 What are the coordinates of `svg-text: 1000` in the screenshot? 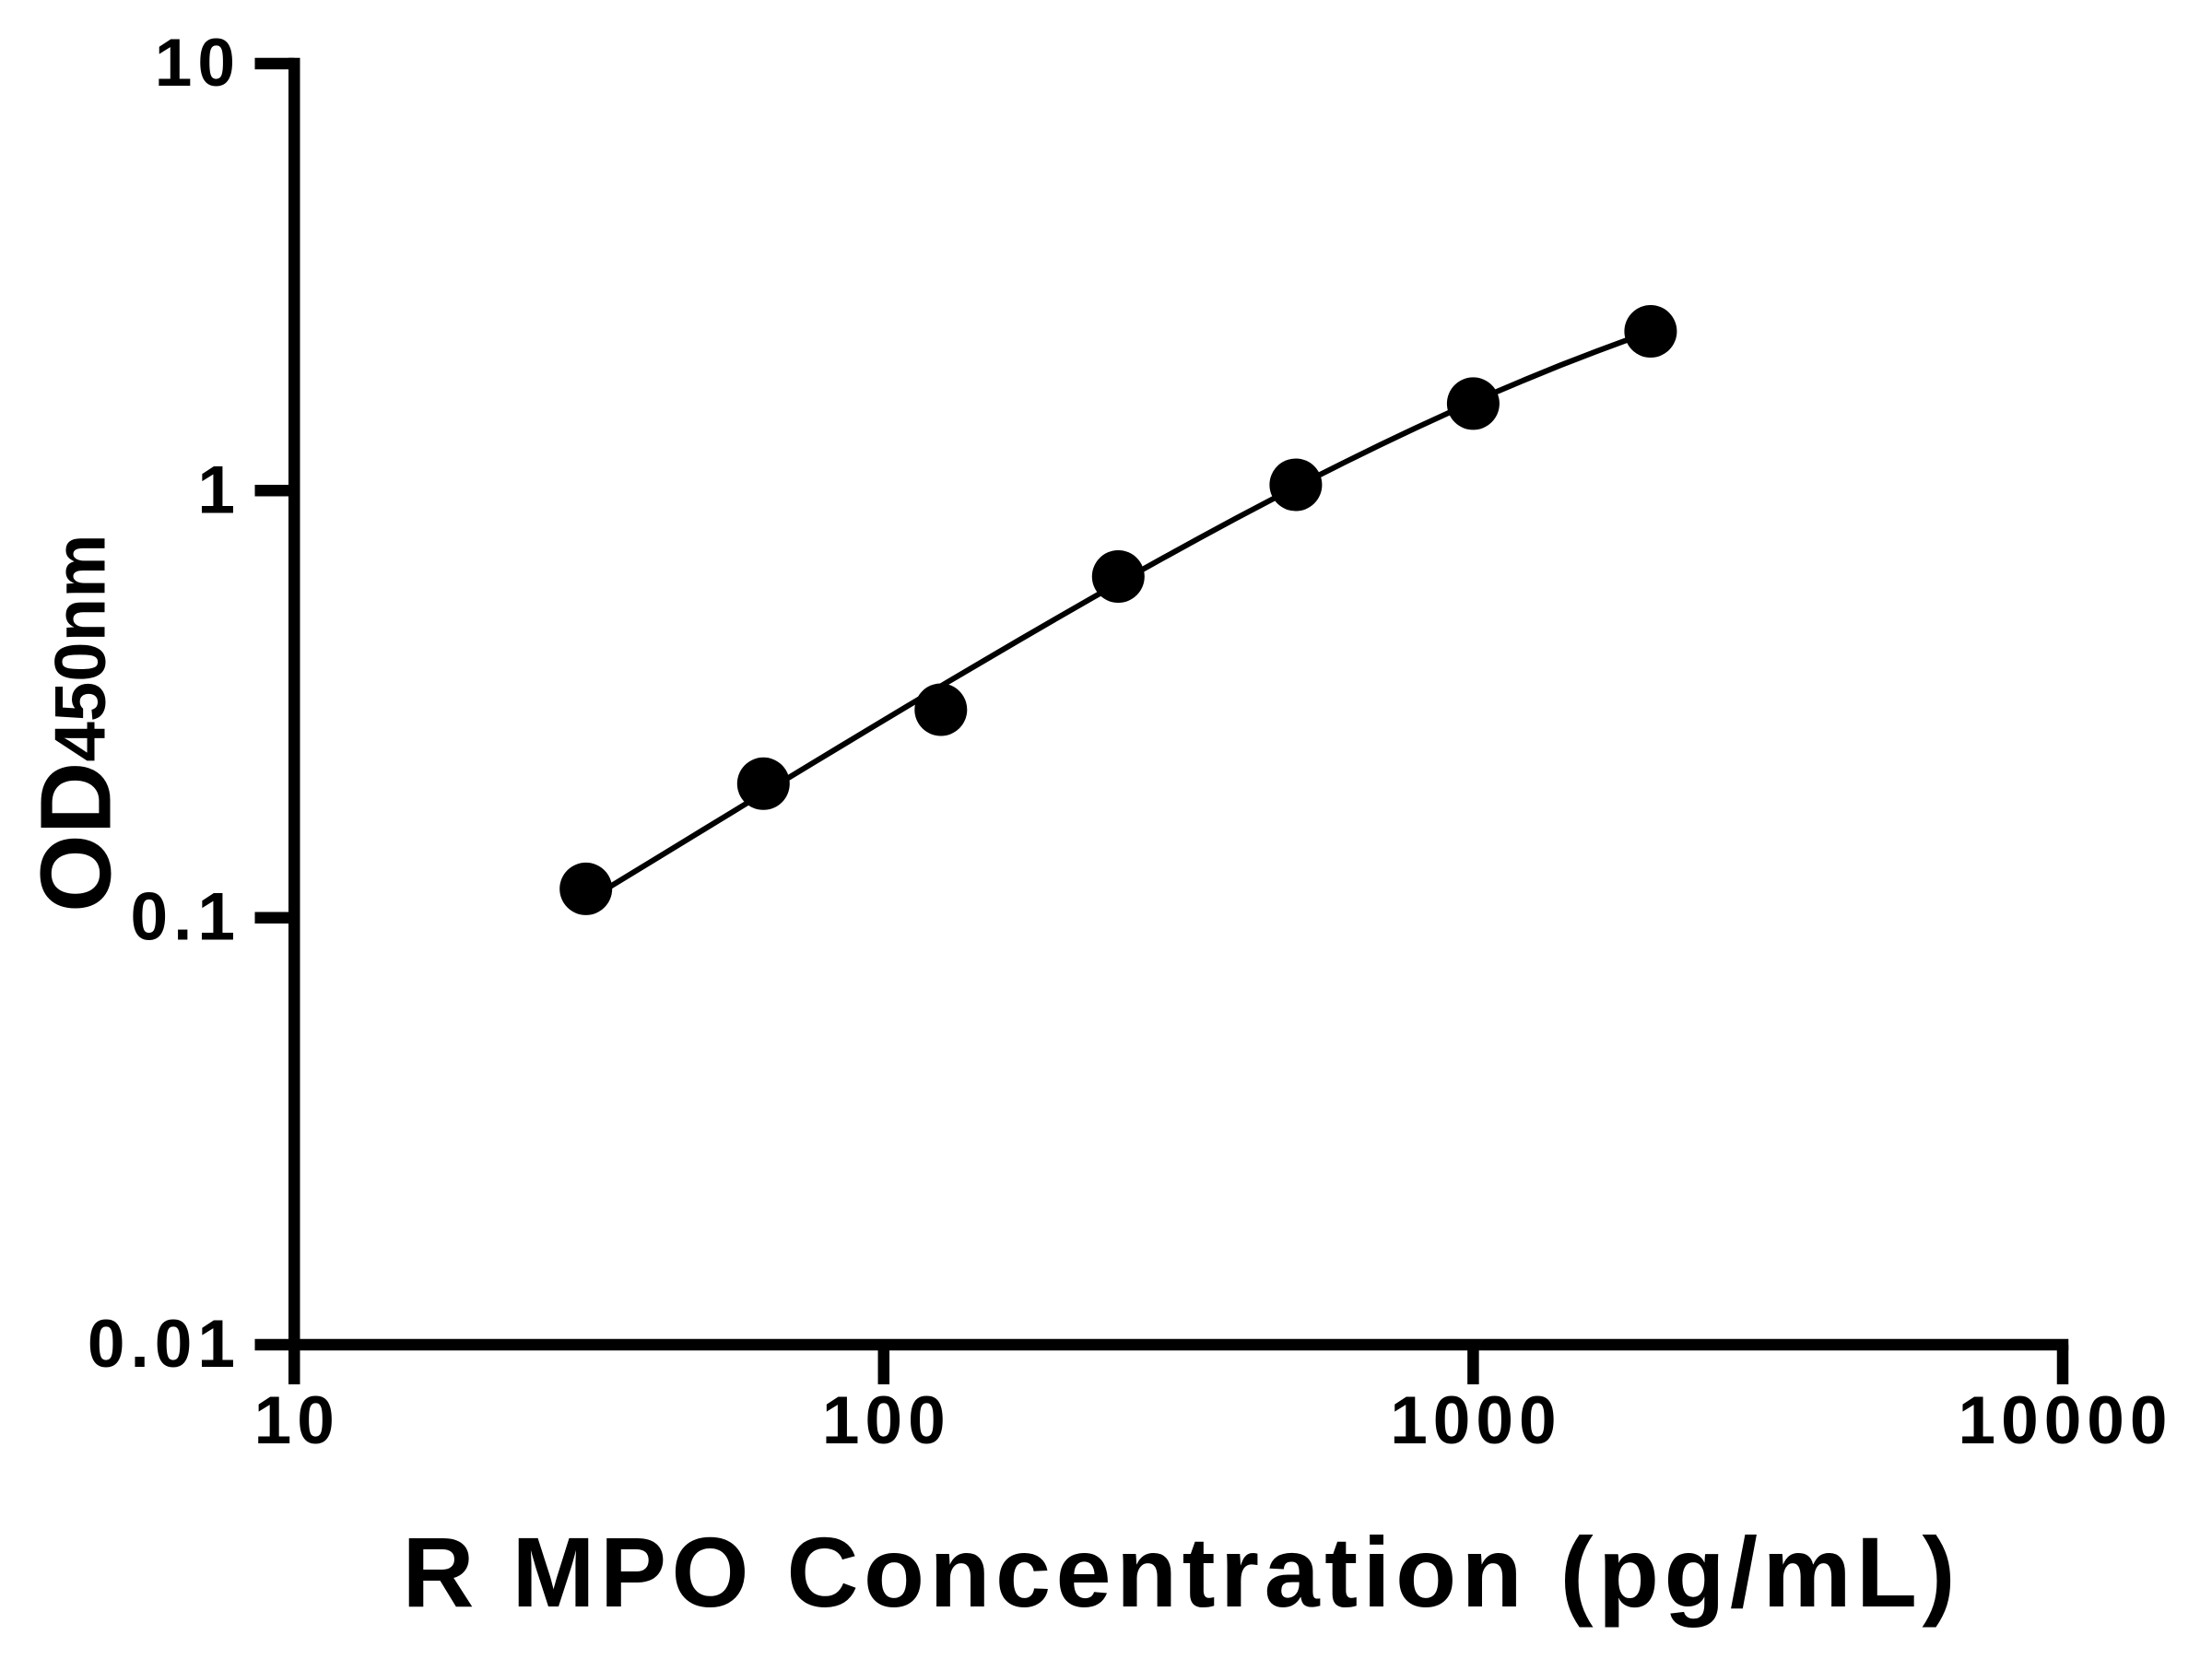 It's located at (1475, 1420).